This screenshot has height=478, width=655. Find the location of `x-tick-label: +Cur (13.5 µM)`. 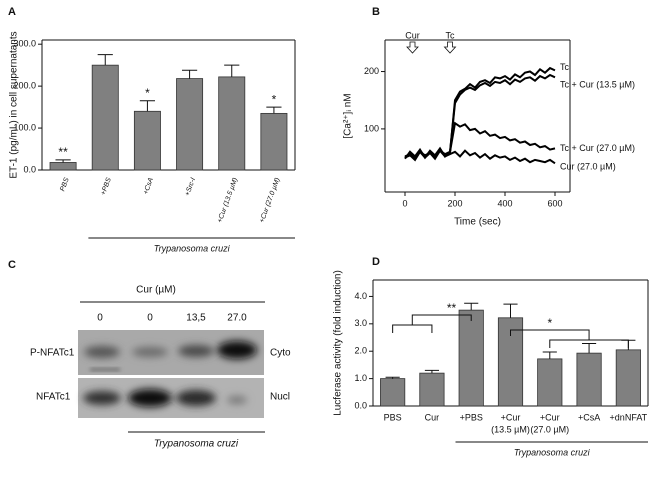

x-tick-label: +Cur (13.5 µM) is located at coordinates (228, 200).